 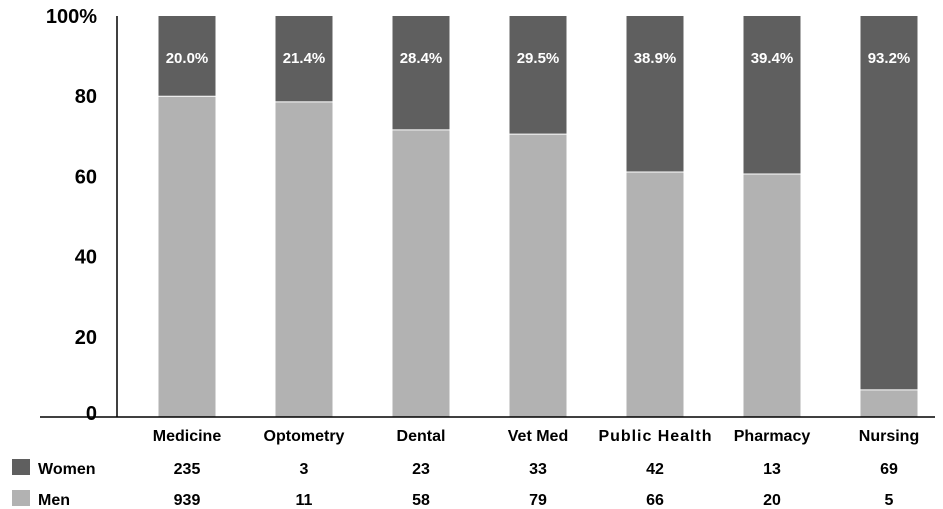 What do you see at coordinates (538, 469) in the screenshot?
I see `table-cell-women: 33` at bounding box center [538, 469].